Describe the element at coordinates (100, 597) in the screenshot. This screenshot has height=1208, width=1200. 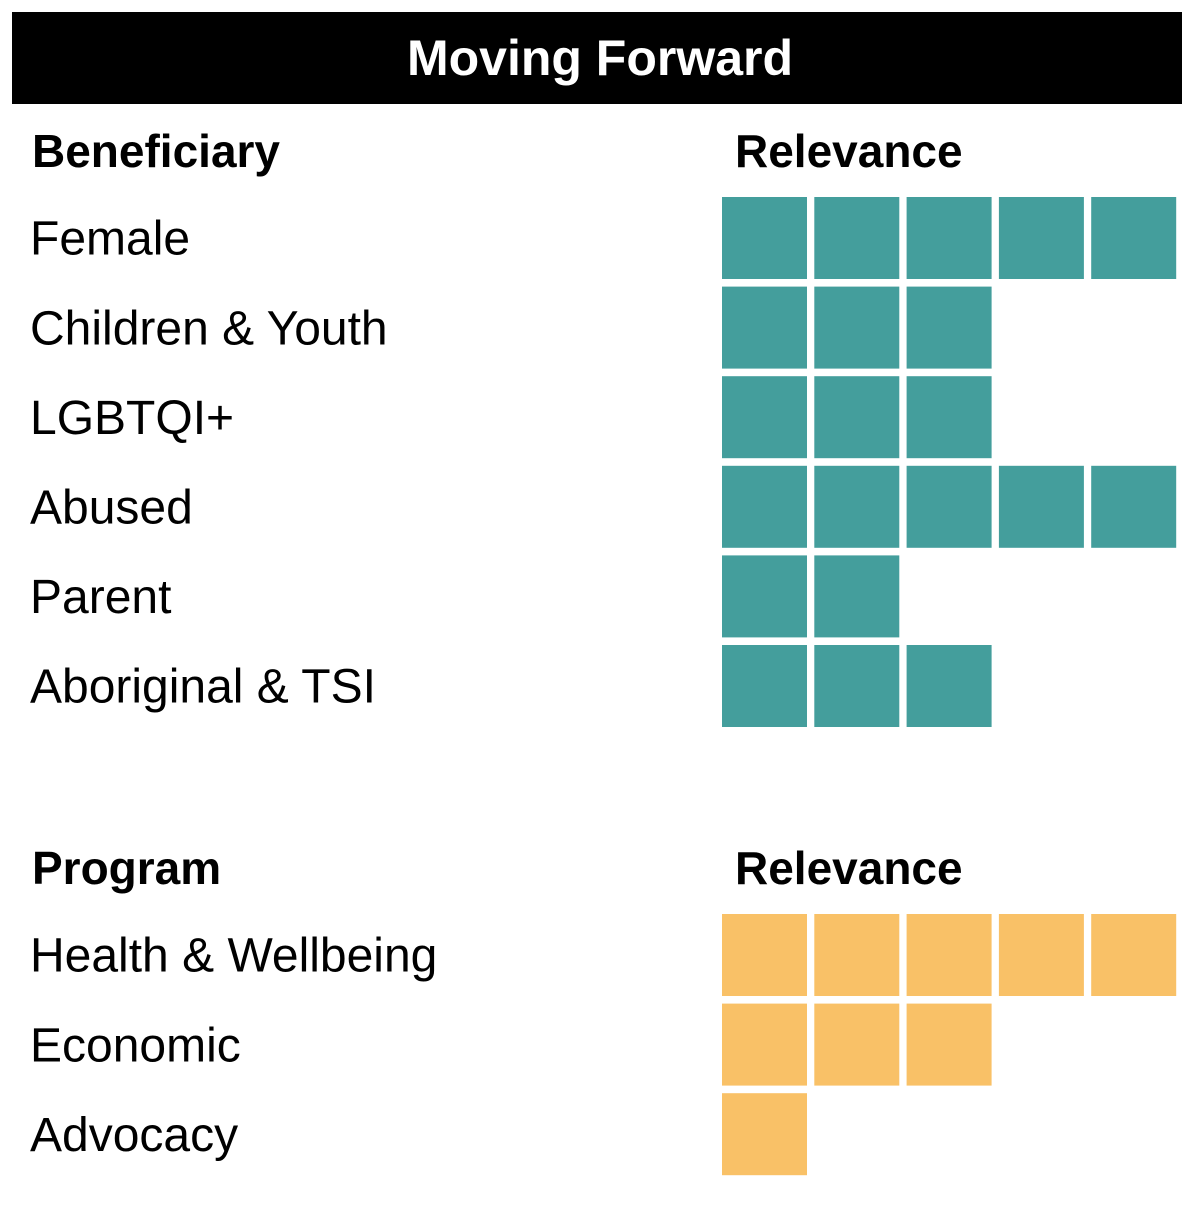
I see `row-label: Parent` at that location.